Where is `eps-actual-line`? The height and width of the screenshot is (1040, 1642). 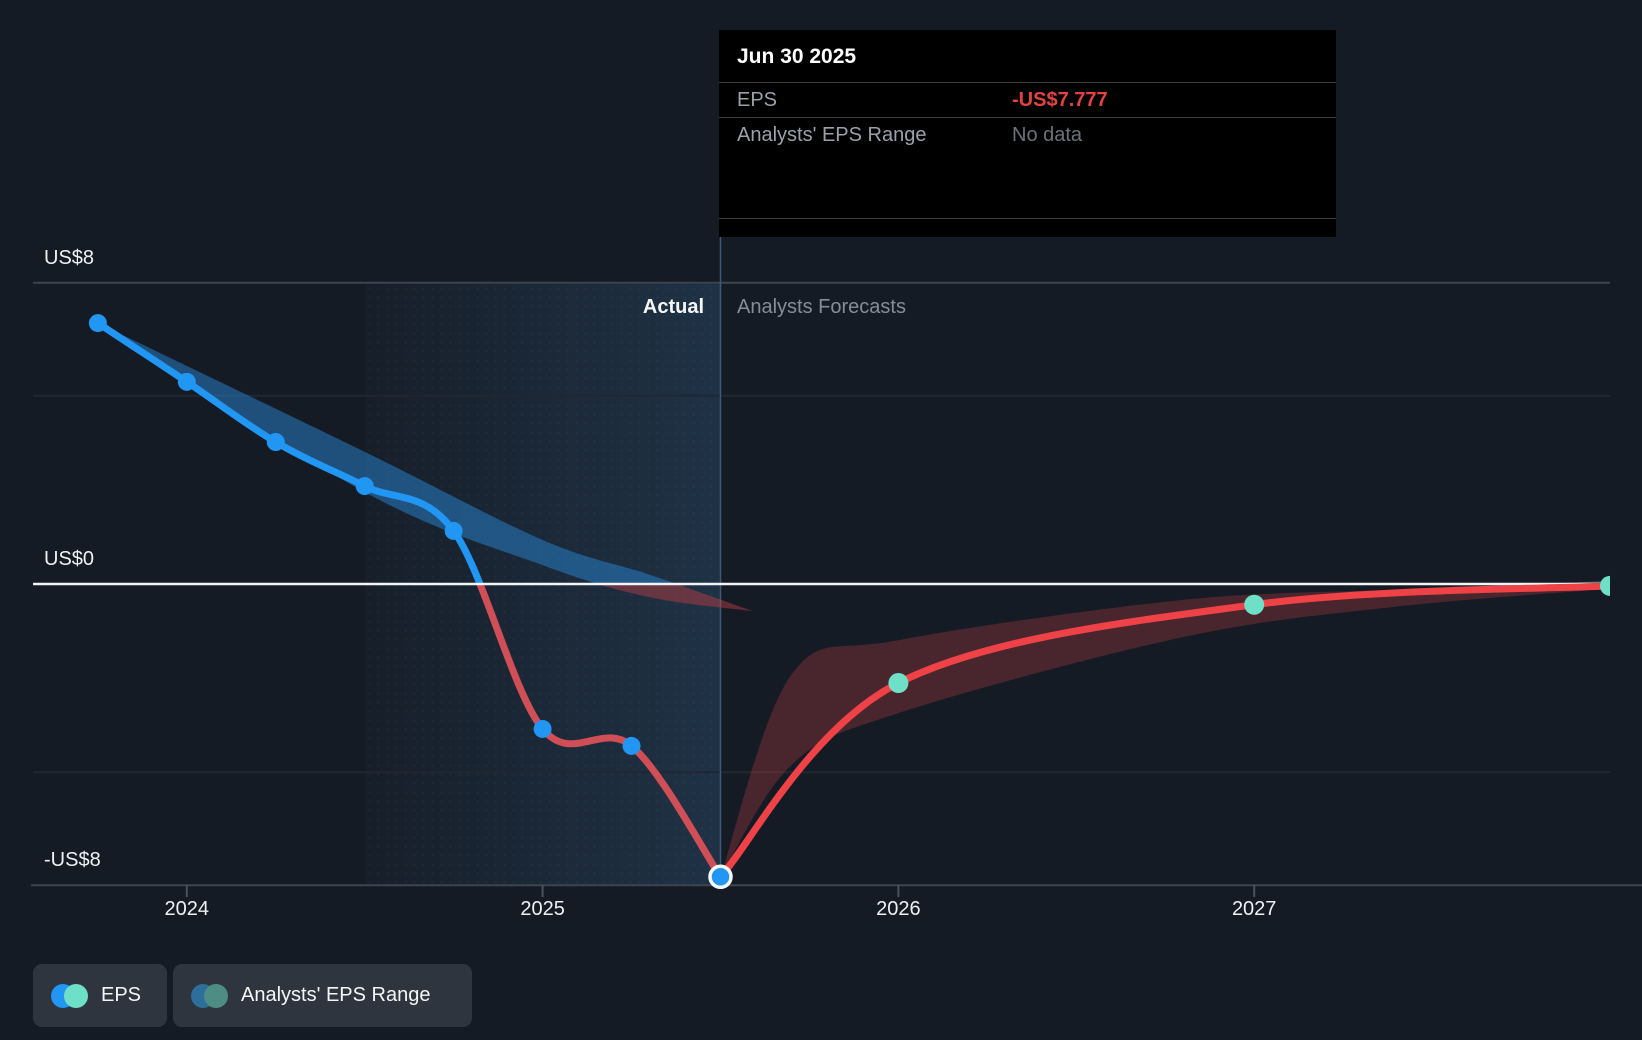
eps-actual-line is located at coordinates (289, 451).